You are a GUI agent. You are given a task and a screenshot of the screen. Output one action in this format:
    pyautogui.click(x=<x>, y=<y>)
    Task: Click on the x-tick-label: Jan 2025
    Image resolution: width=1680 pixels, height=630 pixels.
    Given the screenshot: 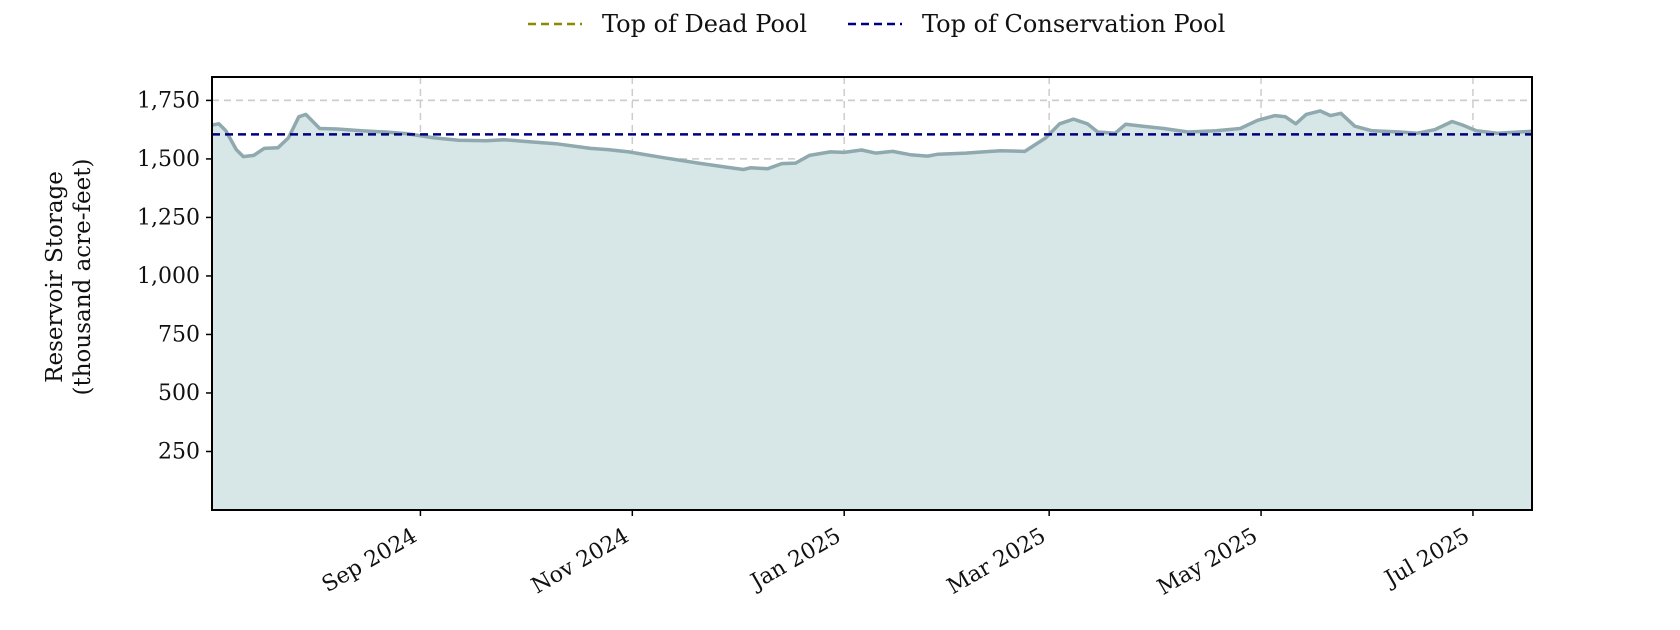 What is the action you would take?
    pyautogui.click(x=795, y=560)
    